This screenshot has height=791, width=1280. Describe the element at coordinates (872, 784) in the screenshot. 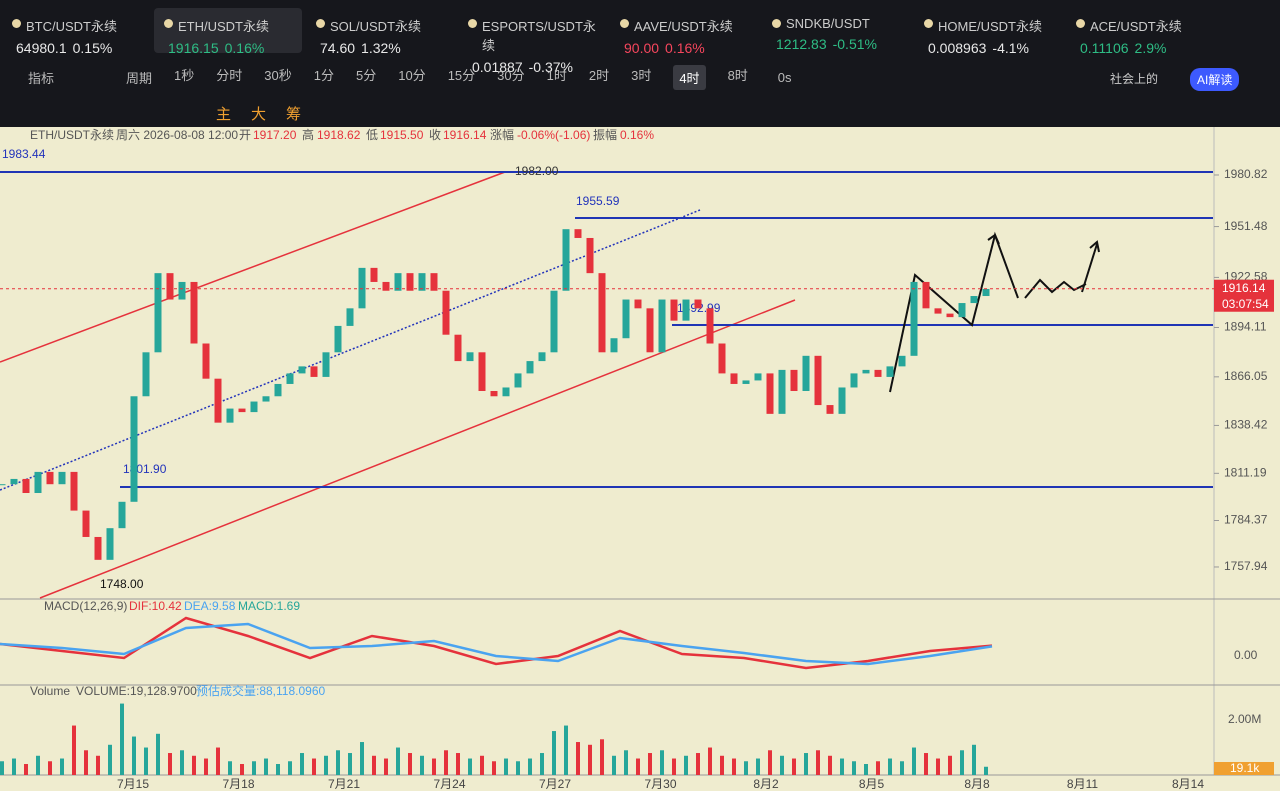

I see `x-tick-label: 8月5` at that location.